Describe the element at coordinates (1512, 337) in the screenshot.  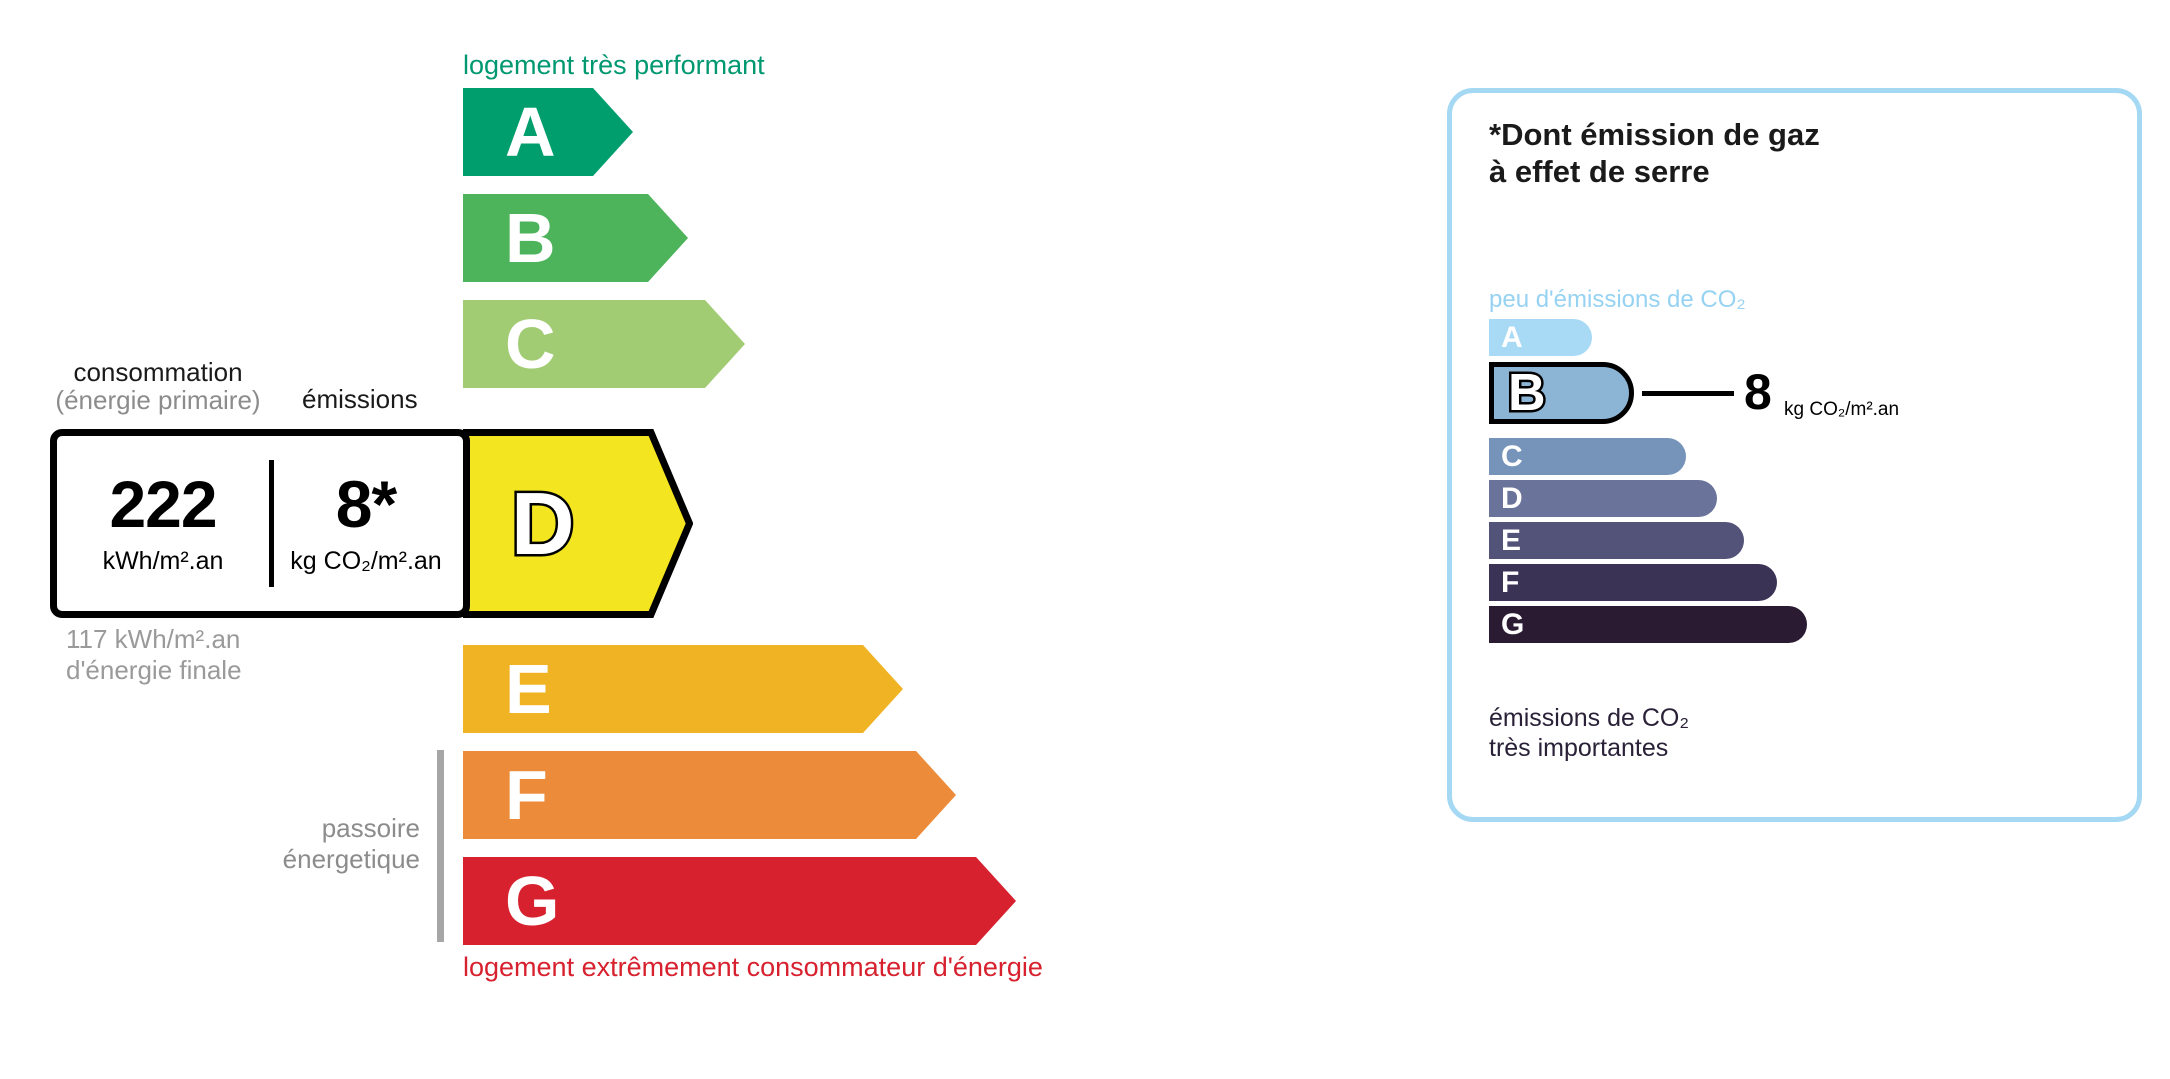
I see `co2-bar-a-letter: A` at that location.